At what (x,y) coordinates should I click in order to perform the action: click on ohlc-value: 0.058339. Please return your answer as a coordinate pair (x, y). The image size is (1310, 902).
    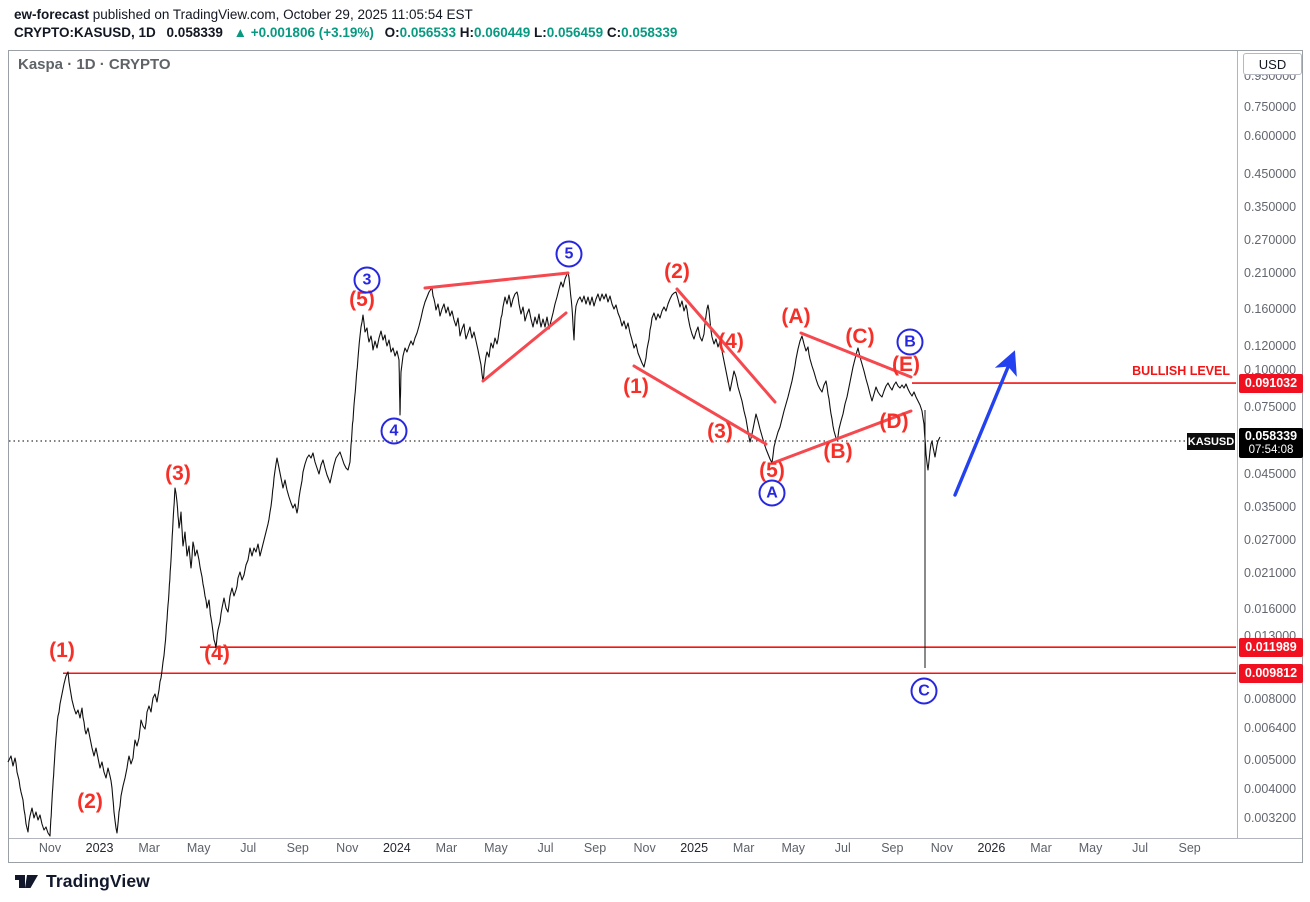
    Looking at the image, I should click on (649, 32).